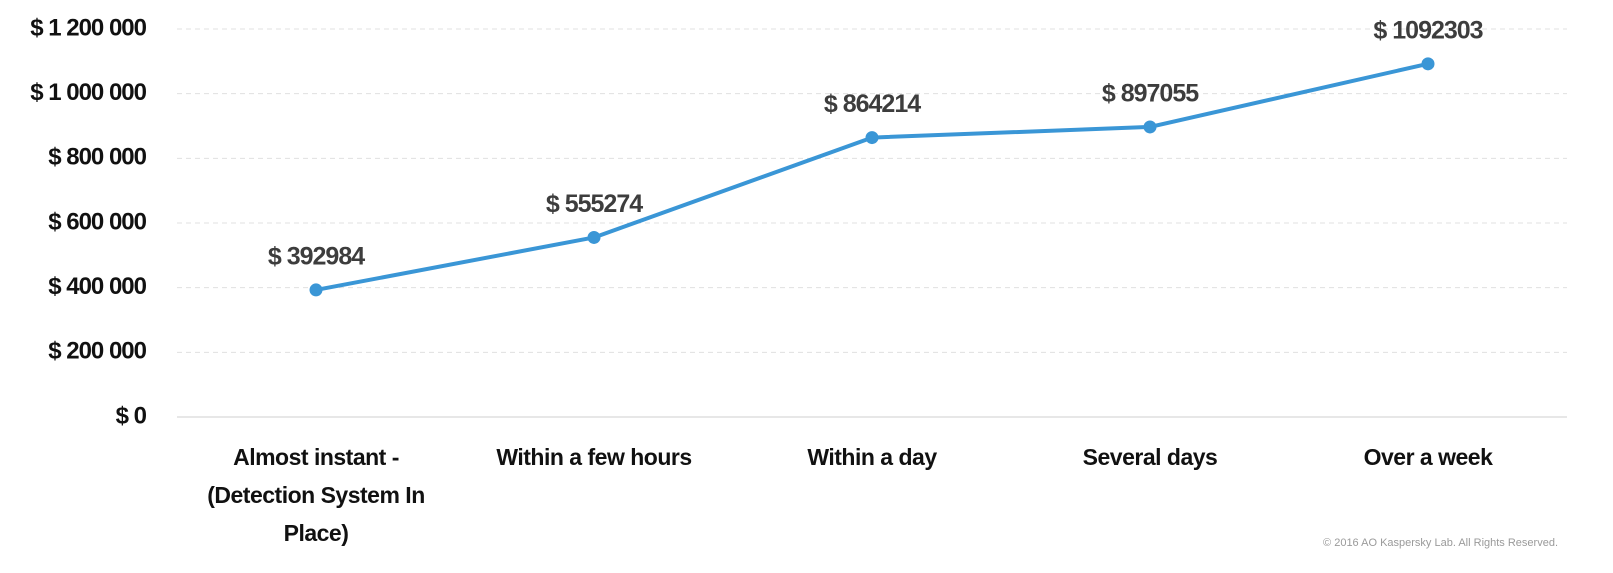 The height and width of the screenshot is (573, 1613). What do you see at coordinates (97, 351) in the screenshot?
I see `y-tick-label: $ 200 000` at bounding box center [97, 351].